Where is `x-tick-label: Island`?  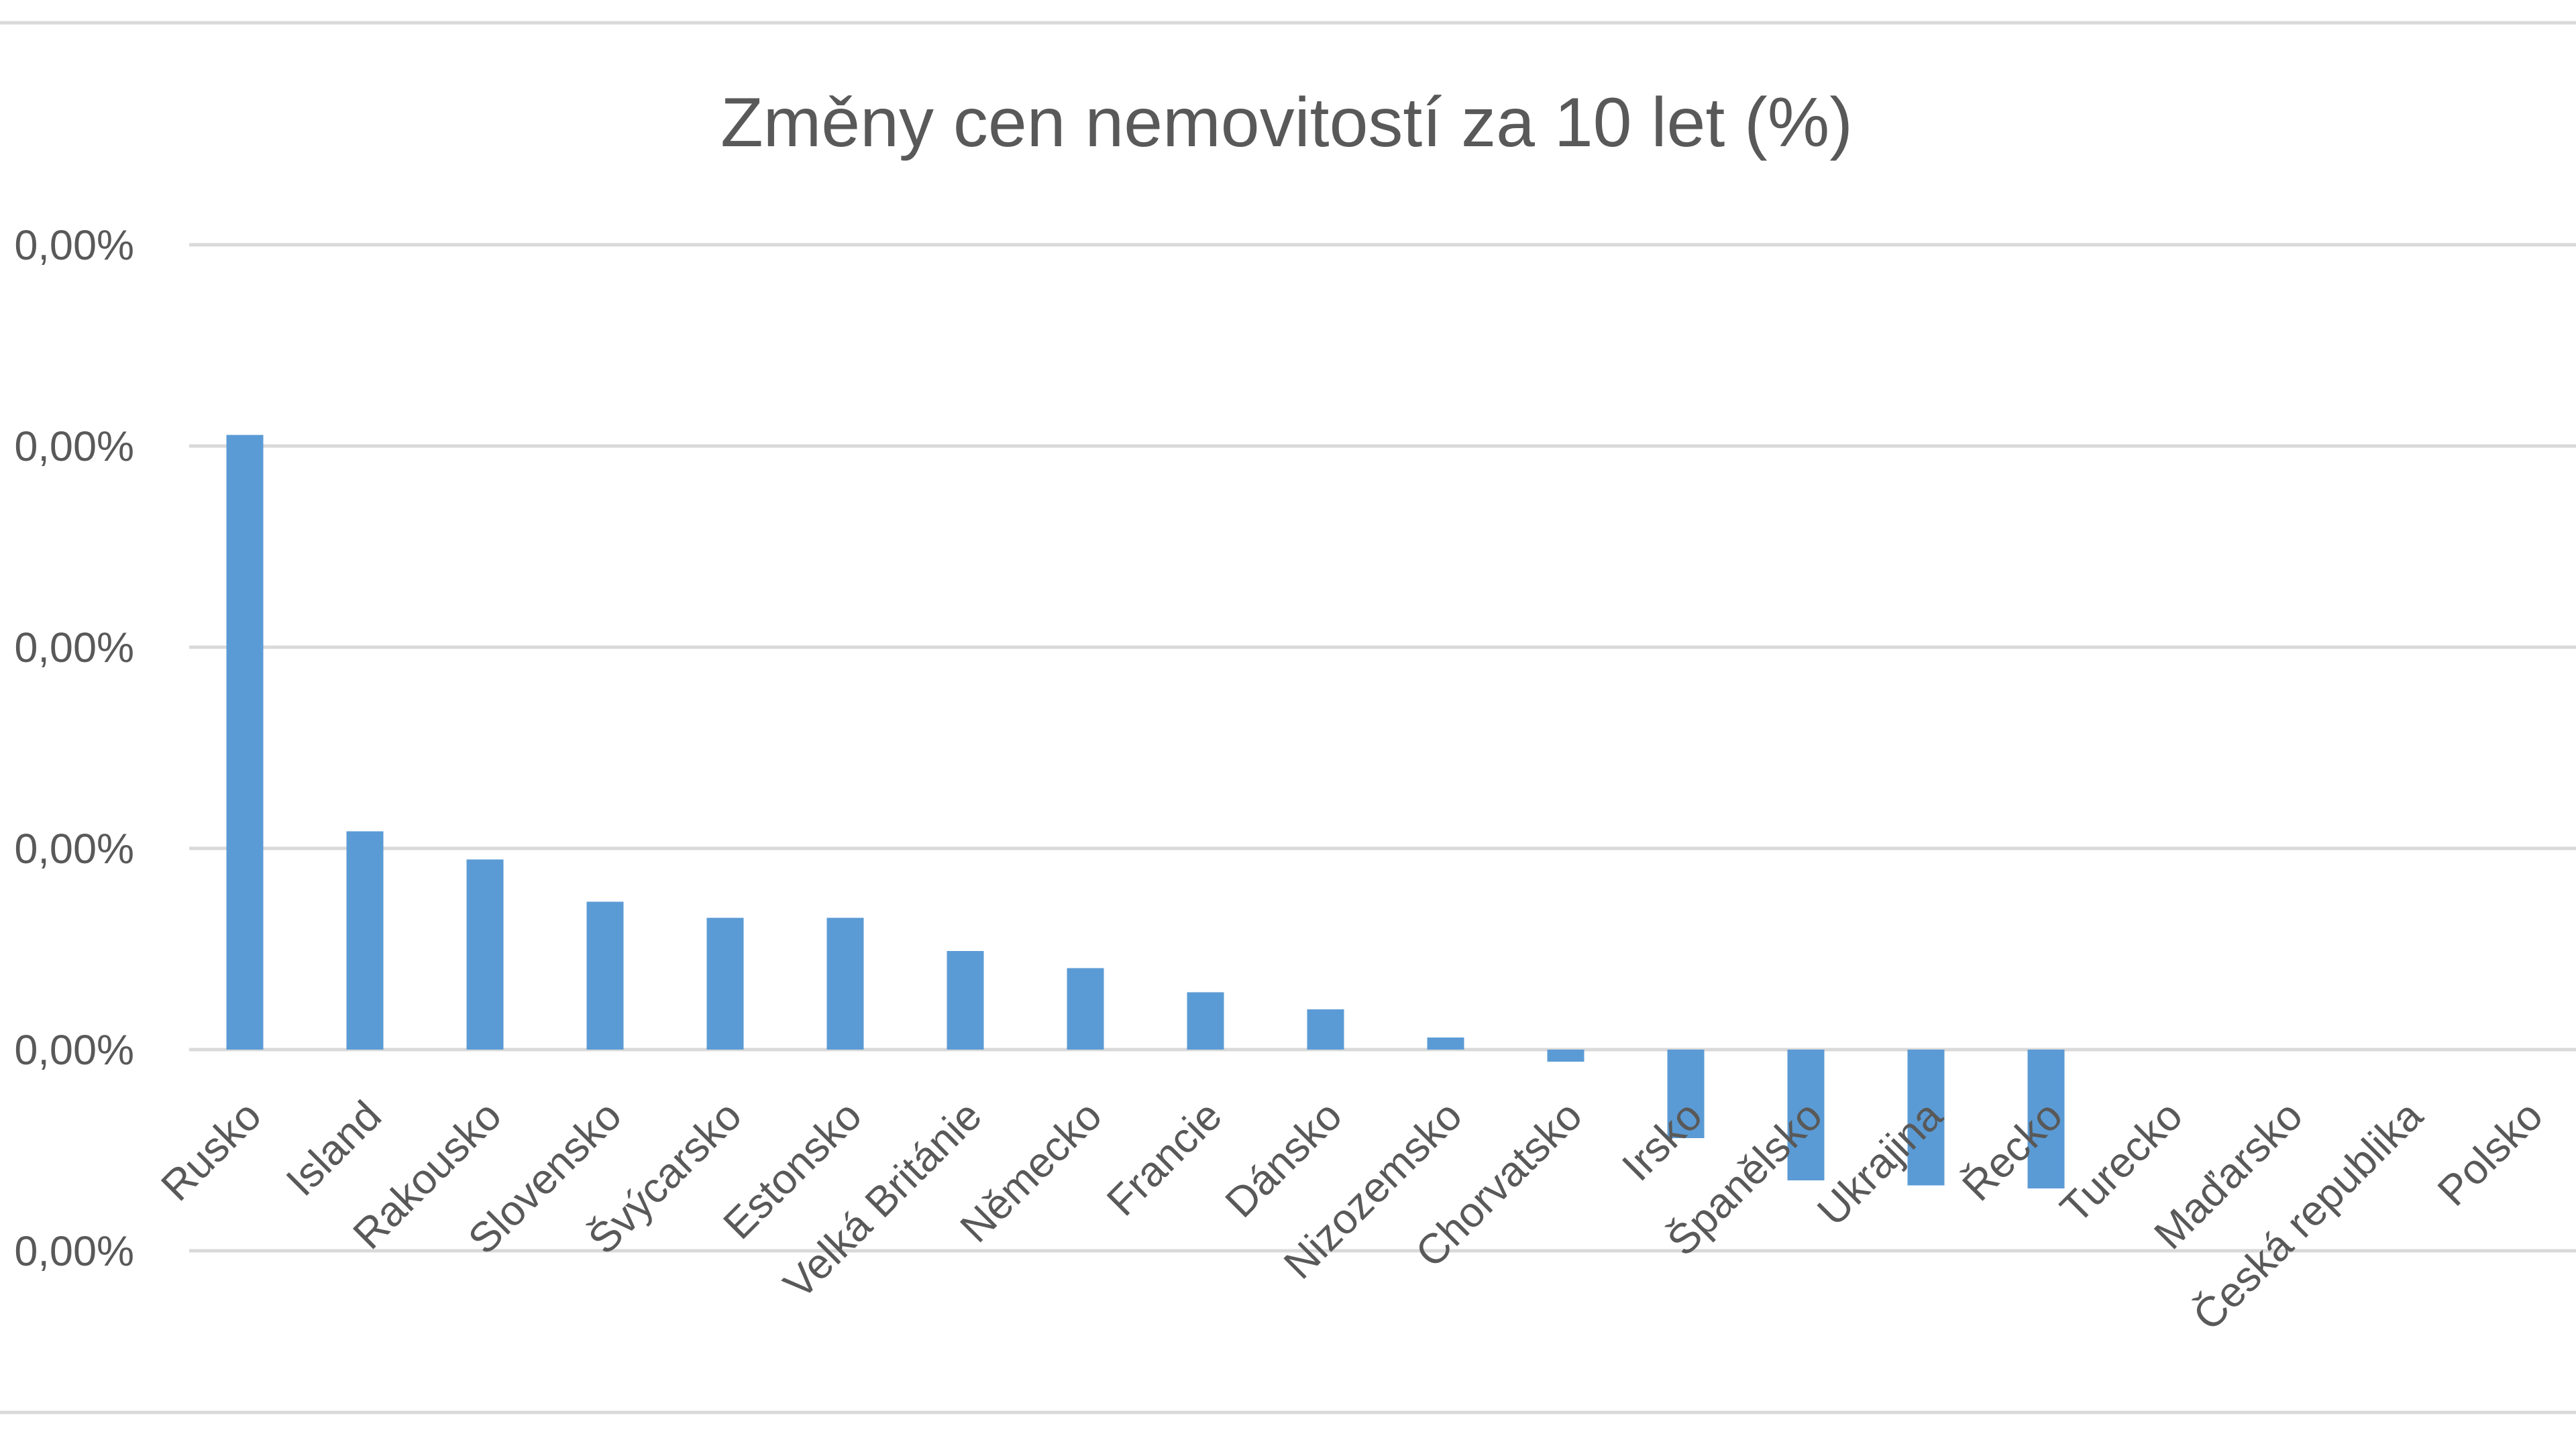 x-tick-label: Island is located at coordinates (334, 1148).